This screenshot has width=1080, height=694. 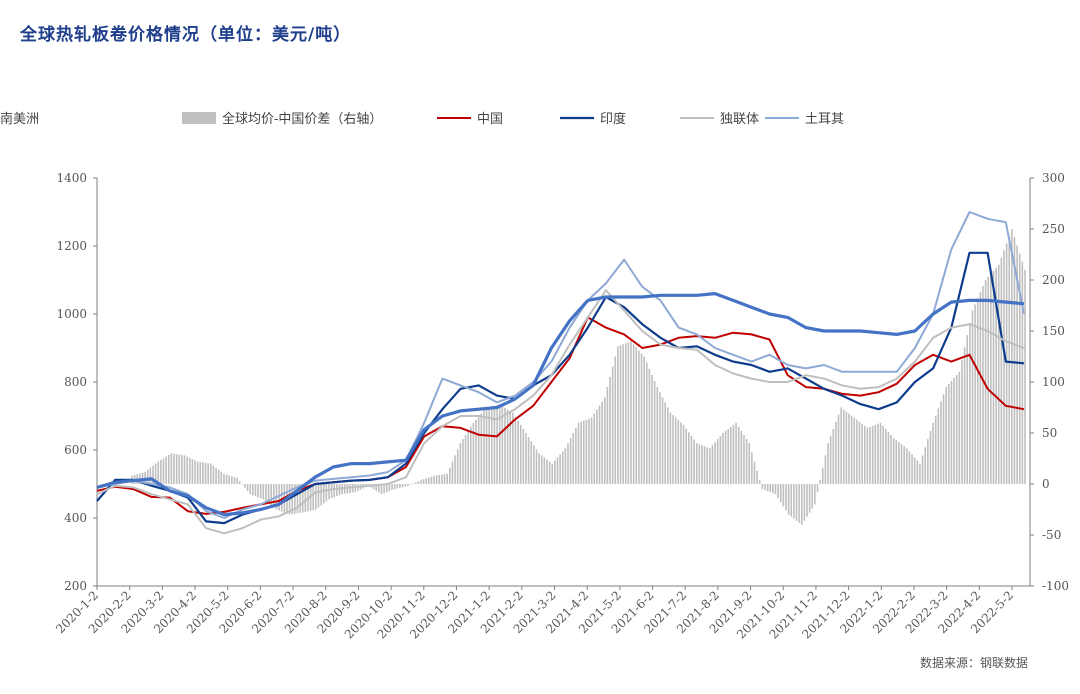 I want to click on legend-label: 南美洲, so click(x=19, y=119).